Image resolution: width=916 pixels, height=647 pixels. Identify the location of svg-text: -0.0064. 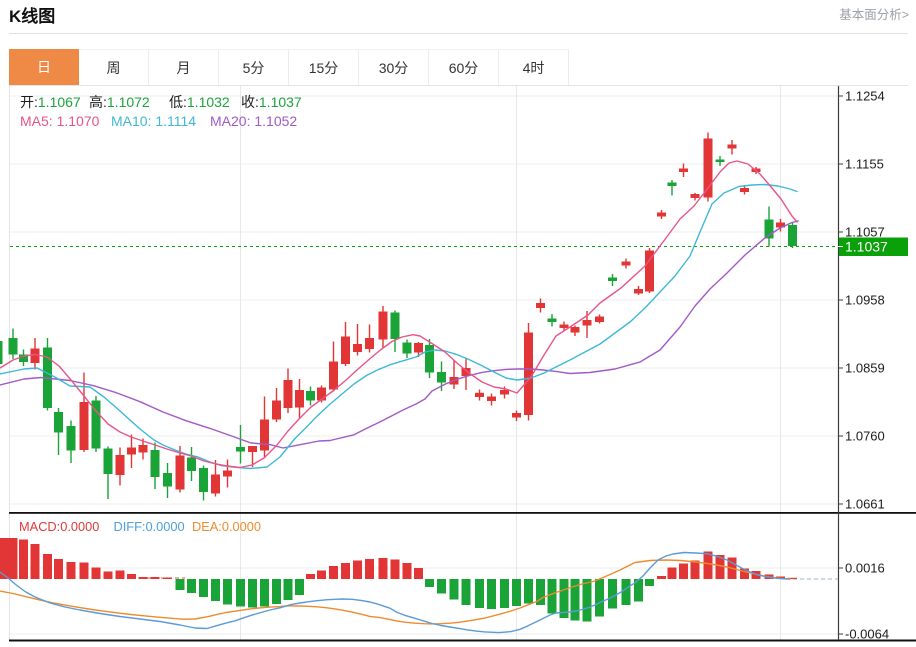
(867, 634).